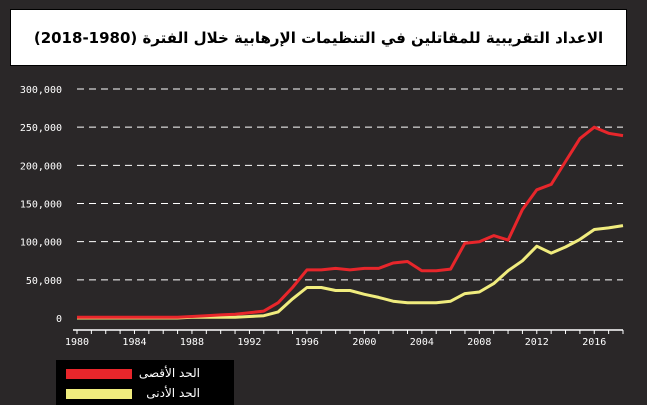  What do you see at coordinates (59, 319) in the screenshot?
I see `y-tick-label: 0` at bounding box center [59, 319].